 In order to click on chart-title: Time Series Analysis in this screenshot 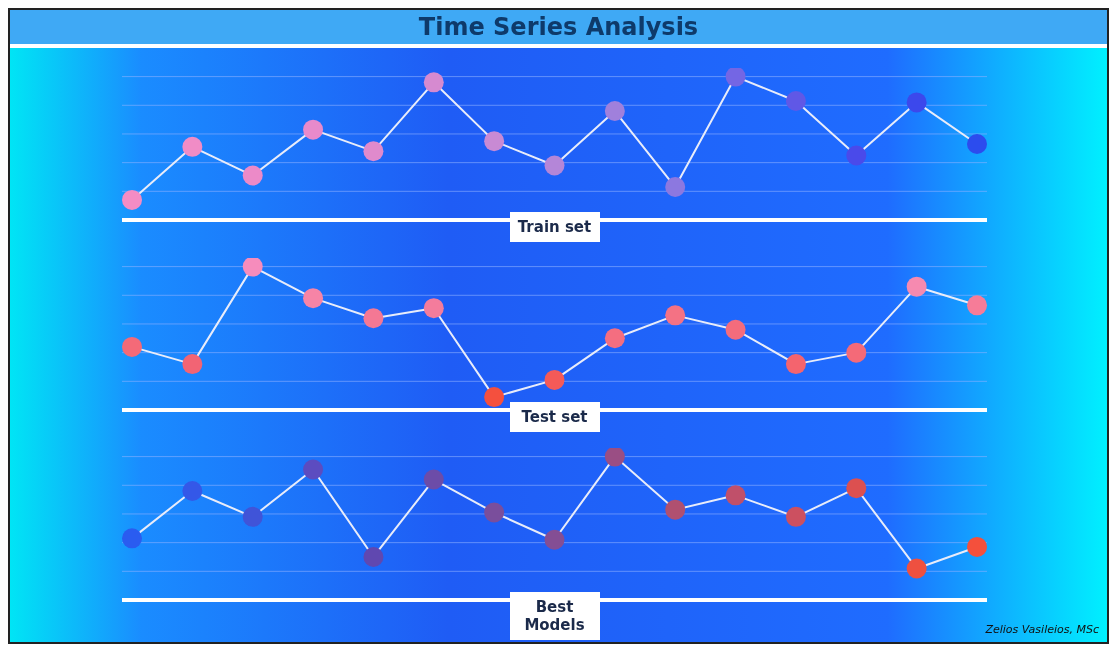, I will do `click(558, 29)`.